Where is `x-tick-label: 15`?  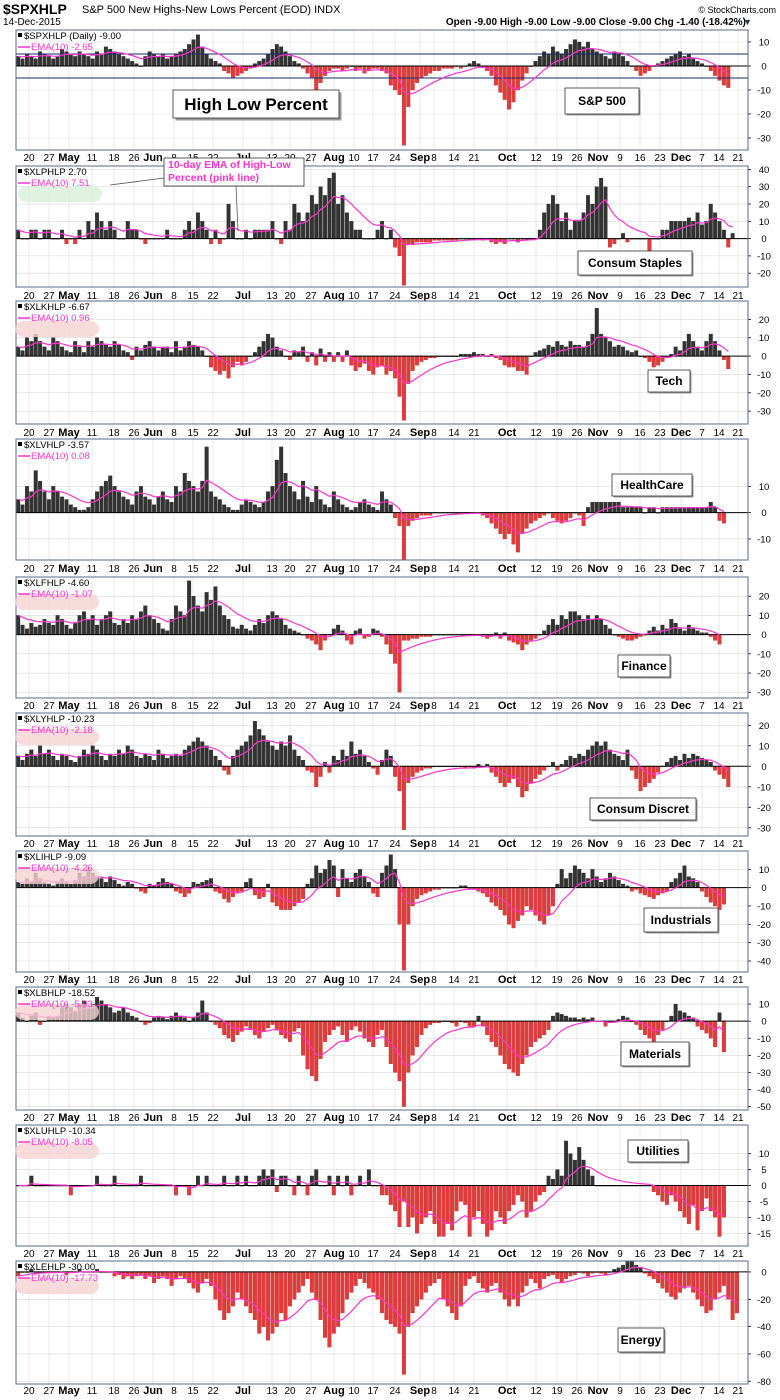
x-tick-label: 15 is located at coordinates (193, 1118).